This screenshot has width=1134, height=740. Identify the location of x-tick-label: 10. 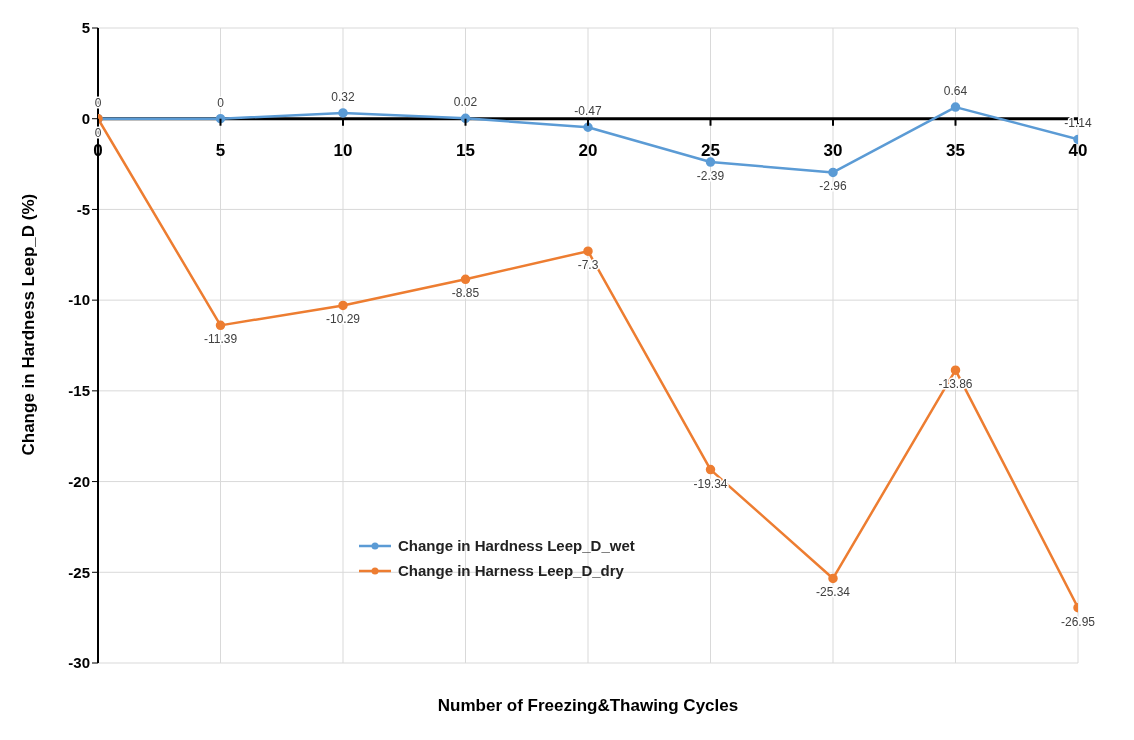
(343, 150).